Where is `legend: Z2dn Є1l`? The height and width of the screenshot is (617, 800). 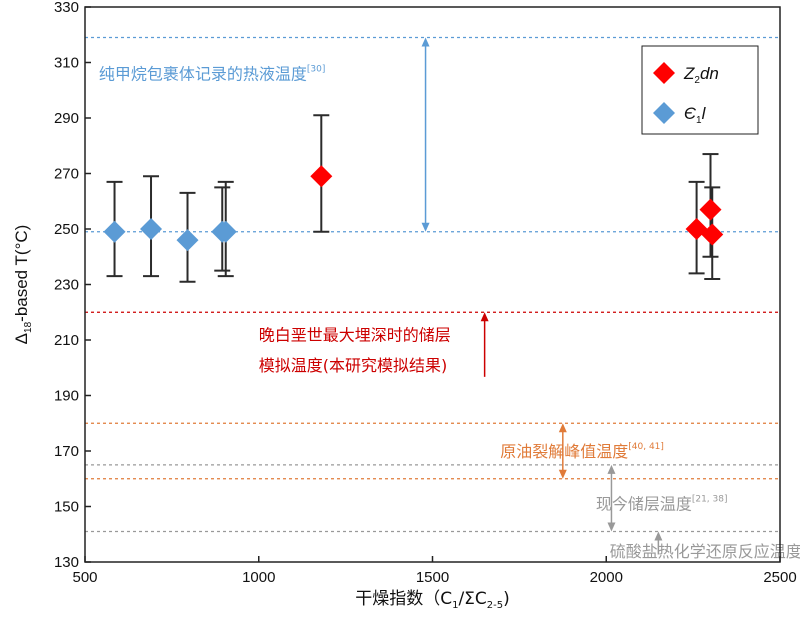
legend: Z2dn Є1l is located at coordinates (700, 90).